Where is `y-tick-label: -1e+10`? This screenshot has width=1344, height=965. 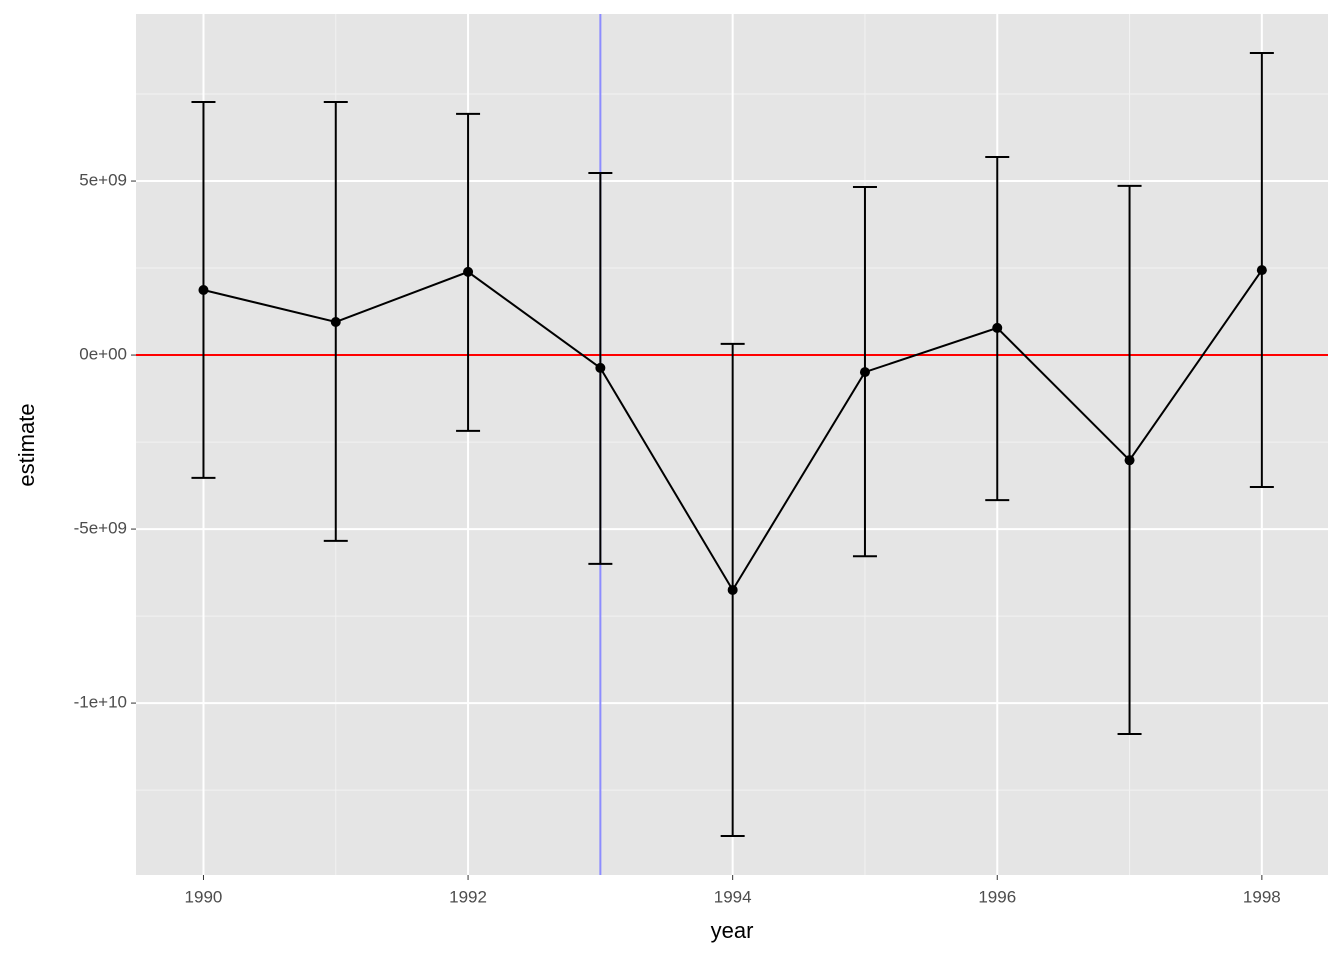 y-tick-label: -1e+10 is located at coordinates (100, 702).